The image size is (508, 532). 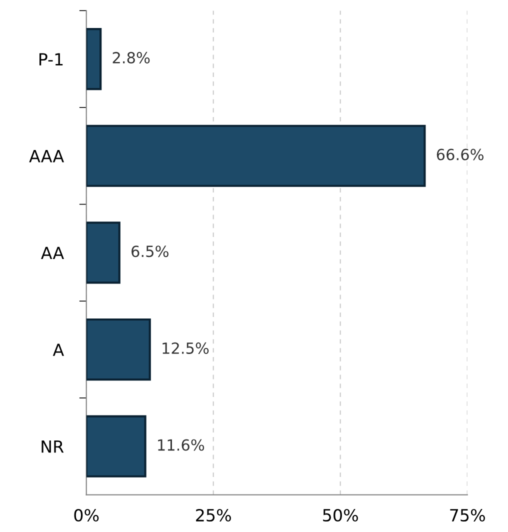 I want to click on y-tick-label: NR, so click(x=53, y=446).